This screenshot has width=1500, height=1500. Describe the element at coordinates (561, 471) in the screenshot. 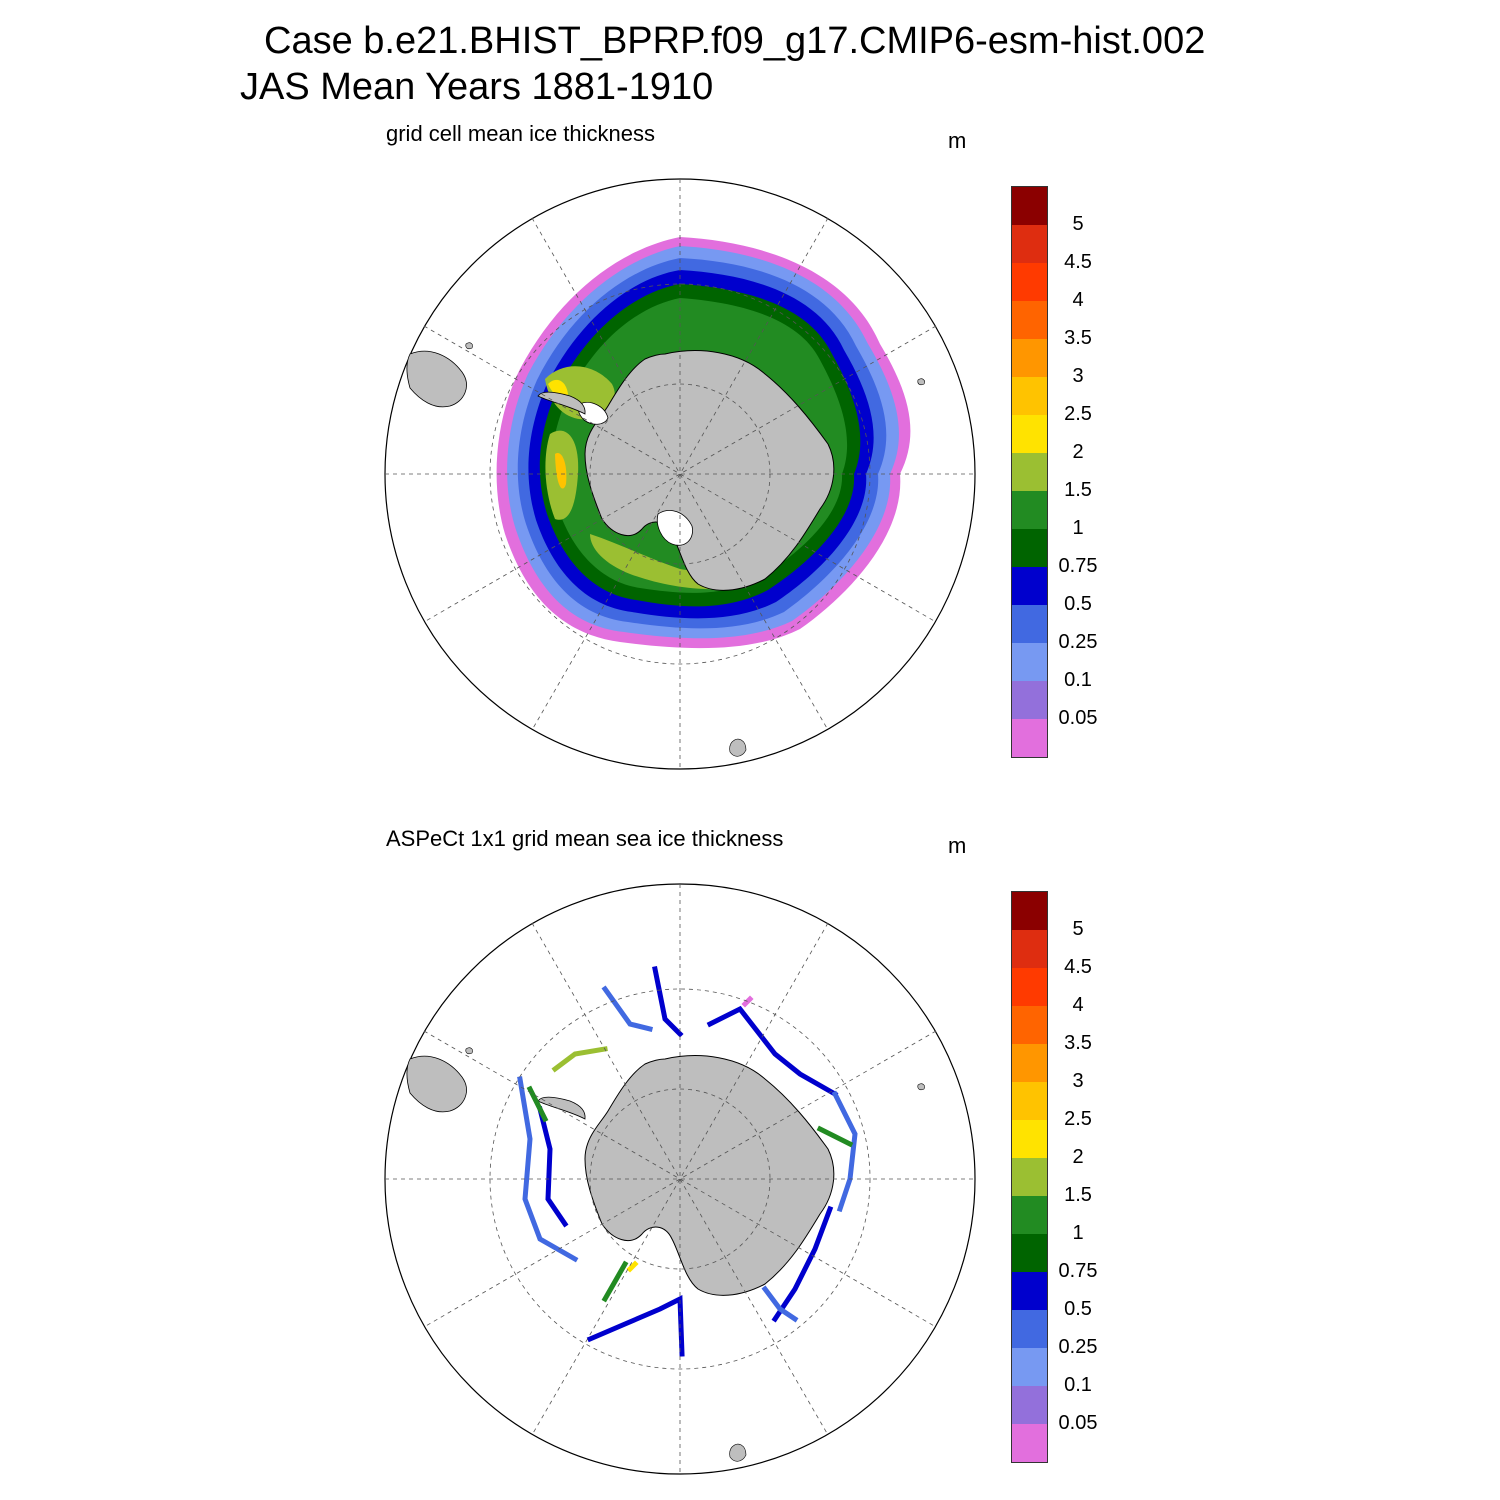

I see `ice-patch-2-ross` at that location.